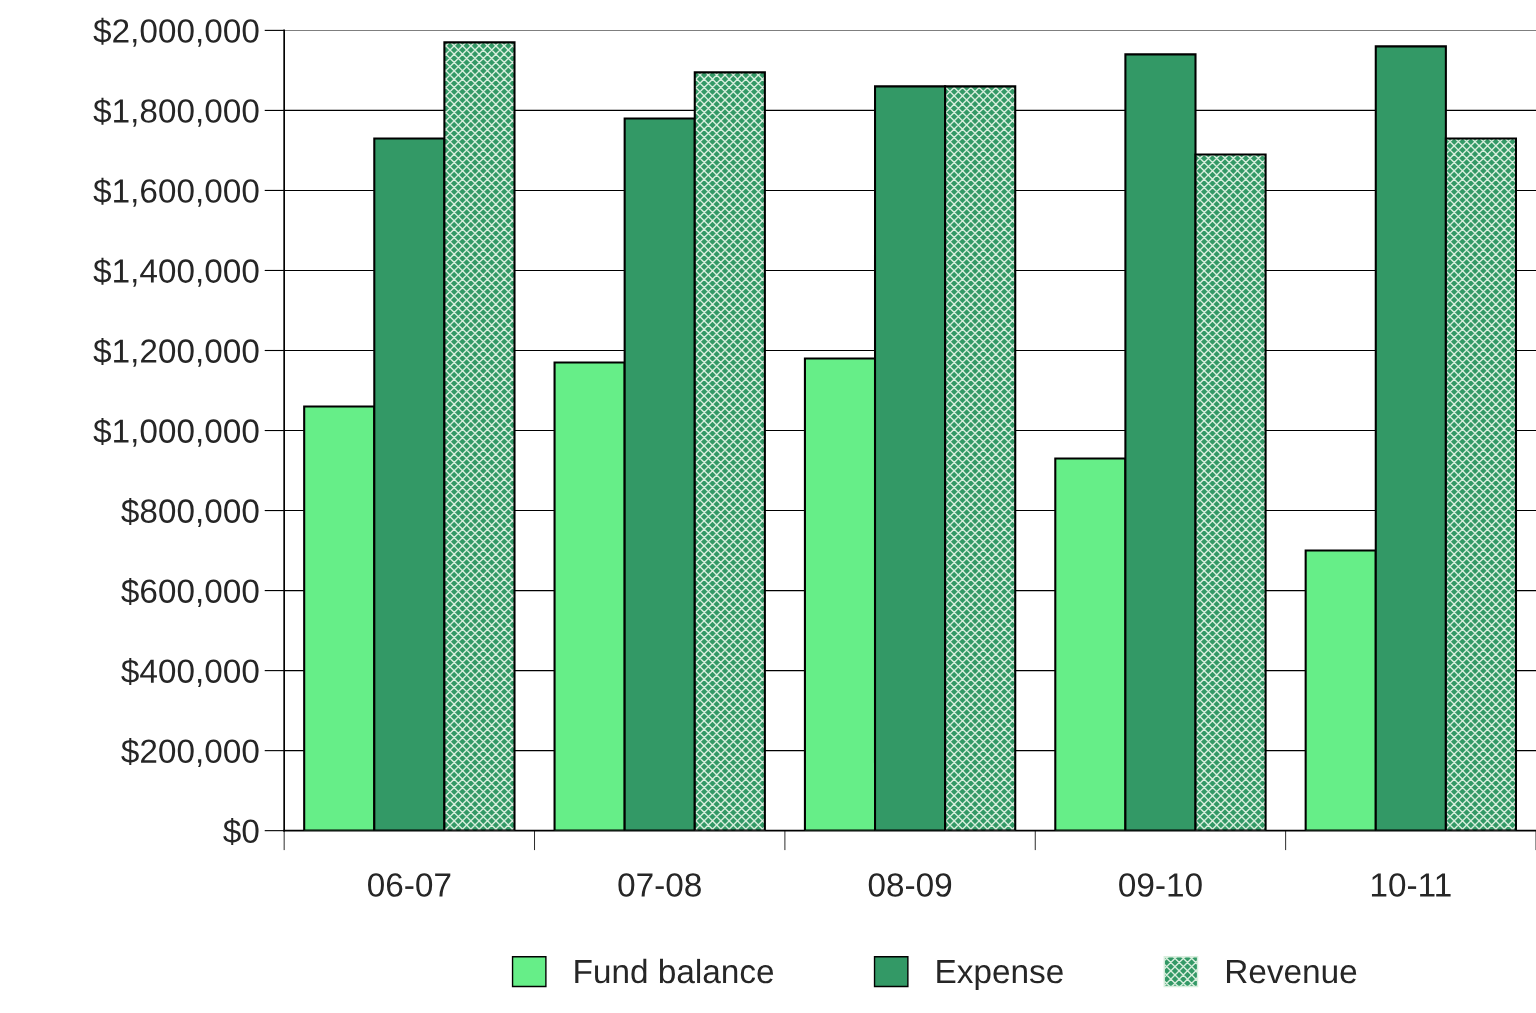 This screenshot has height=1013, width=1536. Describe the element at coordinates (659, 885) in the screenshot. I see `x-tick-label: 07-08` at that location.